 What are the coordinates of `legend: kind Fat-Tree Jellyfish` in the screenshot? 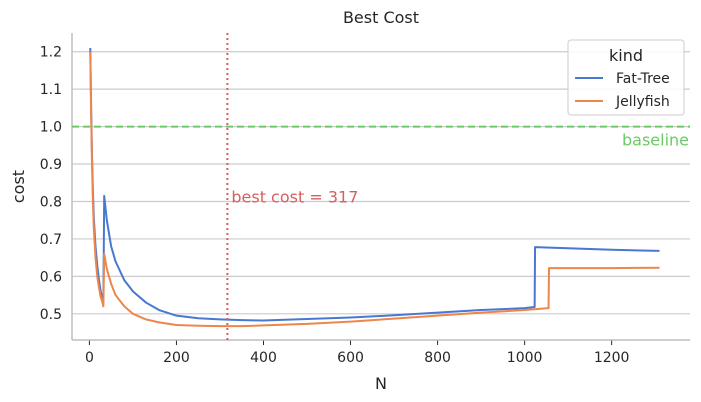 It's located at (626, 77).